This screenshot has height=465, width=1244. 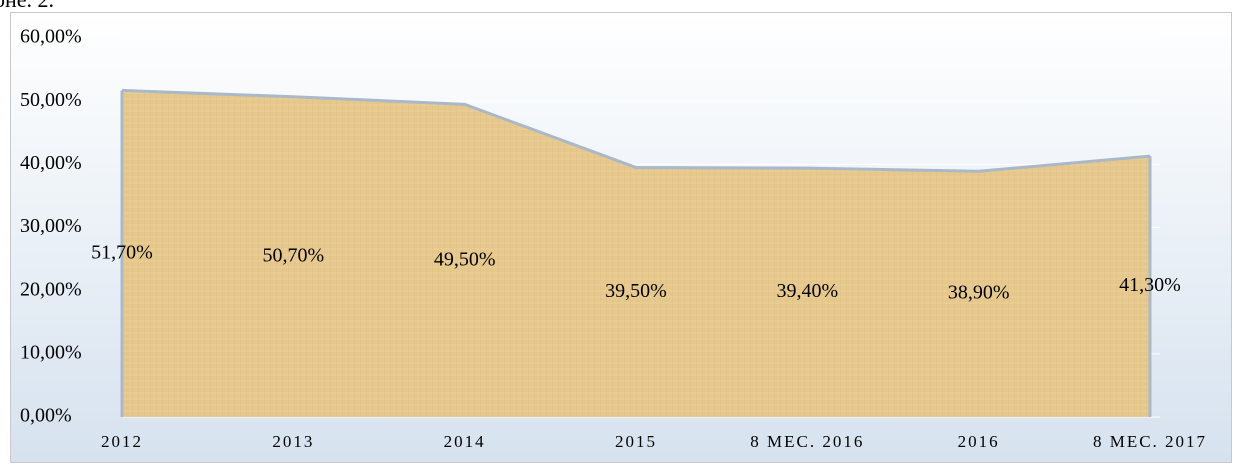 I want to click on value-label: 41,30%, so click(x=1150, y=285).